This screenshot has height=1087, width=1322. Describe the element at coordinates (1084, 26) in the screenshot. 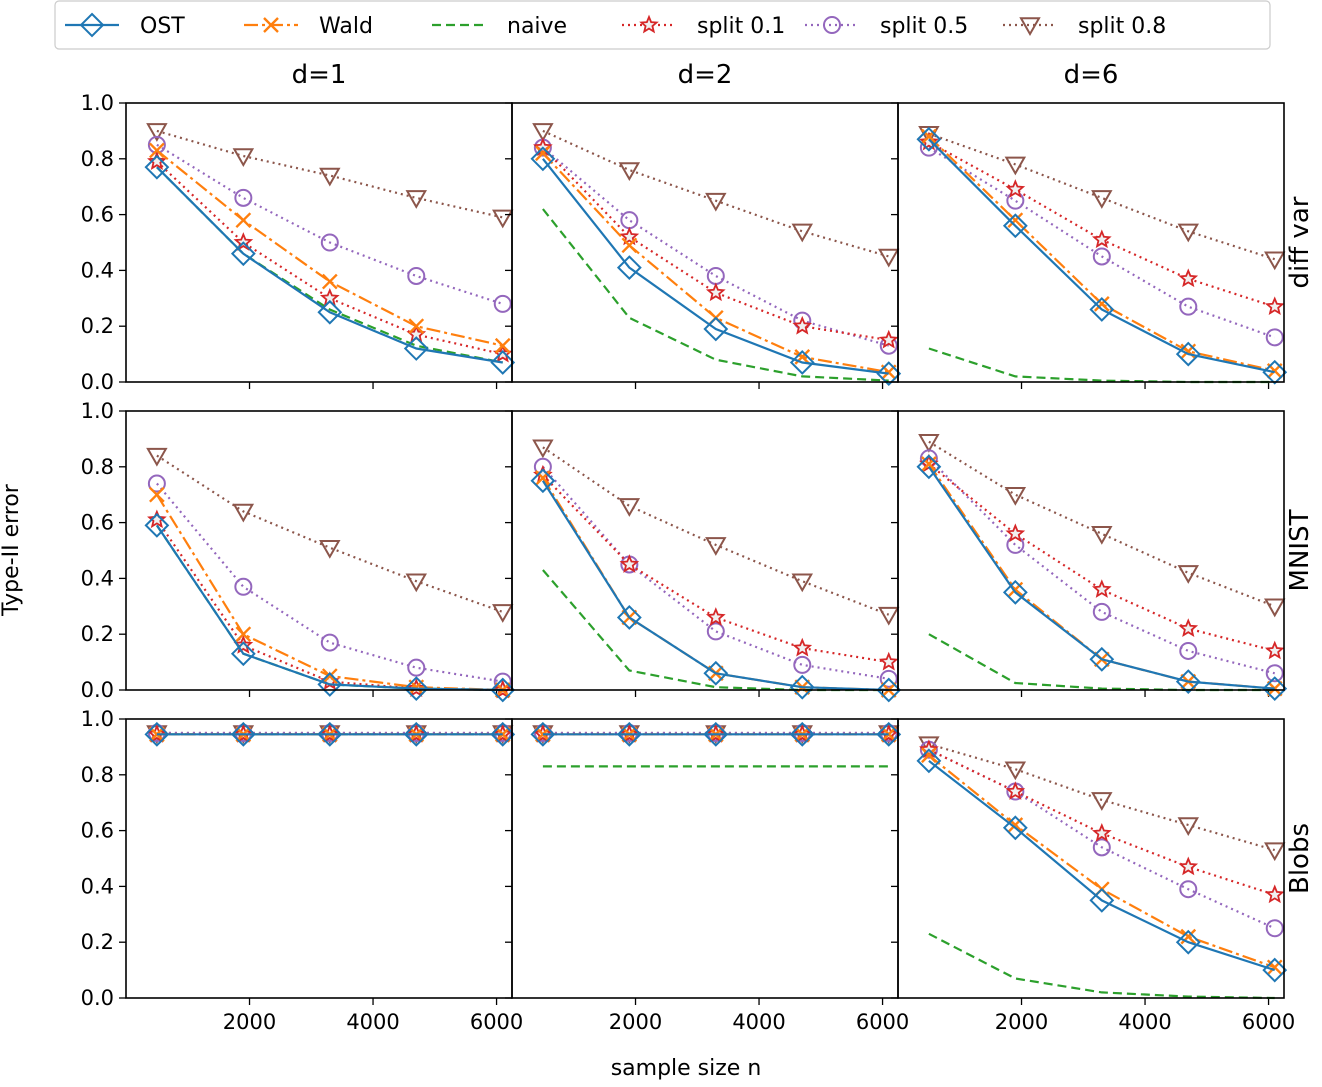

I see `legend-entry-split-0-8: split 0.8` at that location.